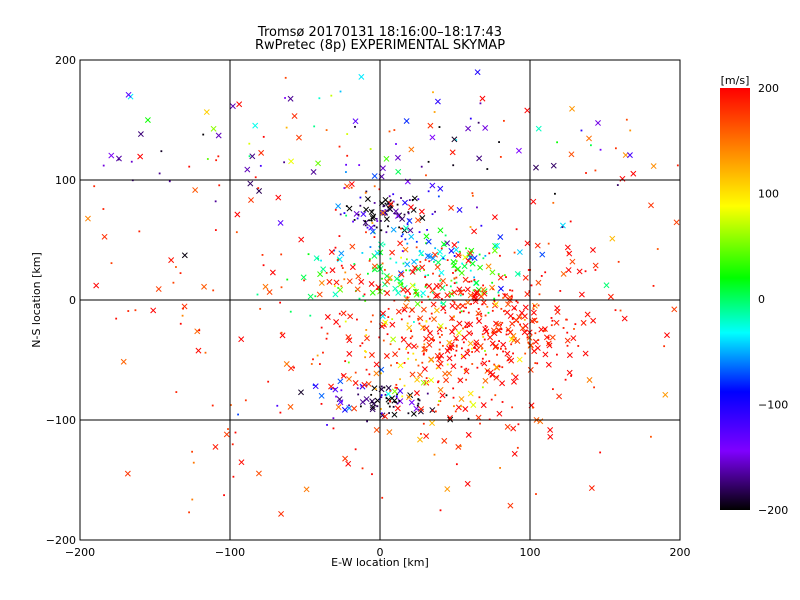 This screenshot has height=600, width=800. I want to click on y-tick-label: 0, so click(72, 300).